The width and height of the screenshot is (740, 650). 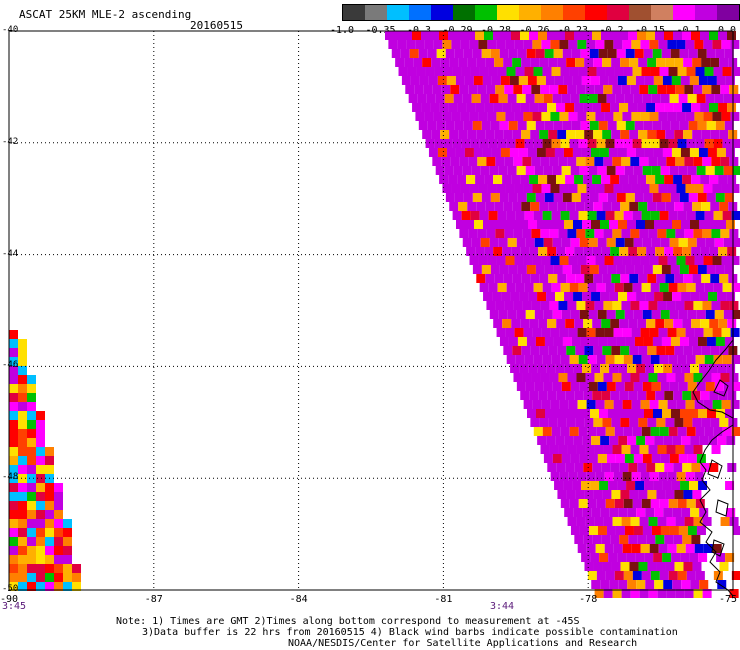 I want to click on lon-tick-label: -75, so click(x=728, y=599).